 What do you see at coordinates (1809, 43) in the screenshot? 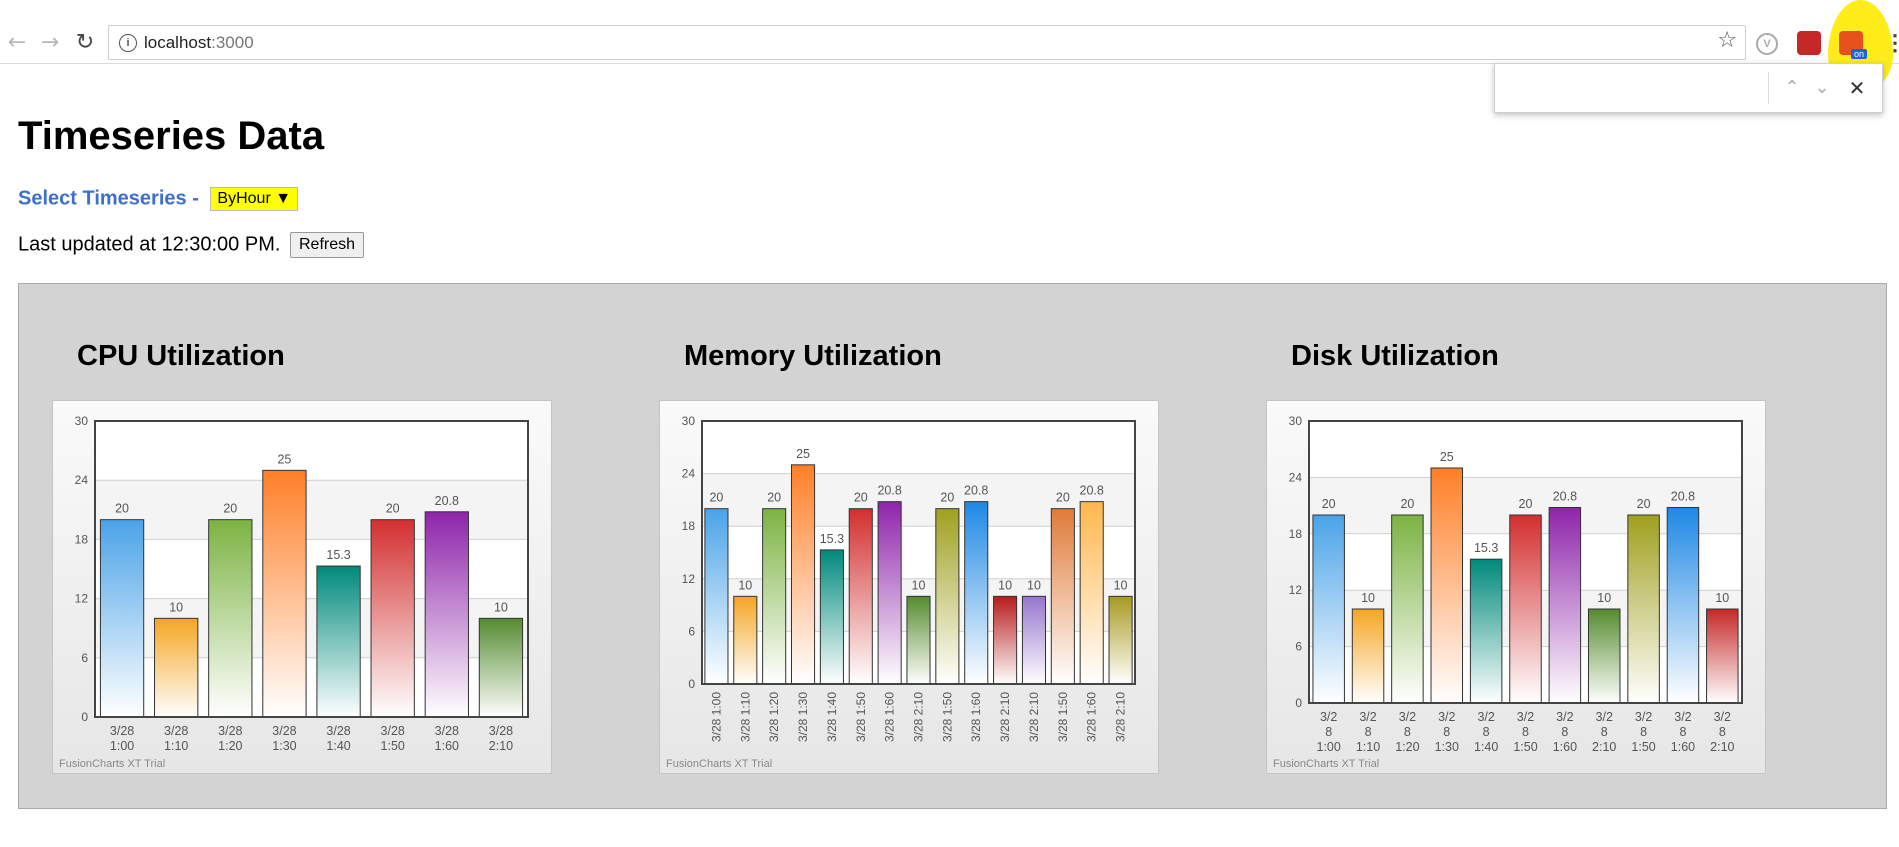
I see `extension-red-icon` at bounding box center [1809, 43].